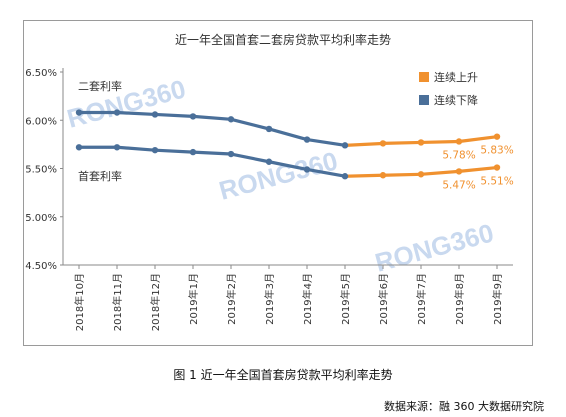  What do you see at coordinates (383, 299) in the screenshot?
I see `x-tick-label: 2019年6月` at bounding box center [383, 299].